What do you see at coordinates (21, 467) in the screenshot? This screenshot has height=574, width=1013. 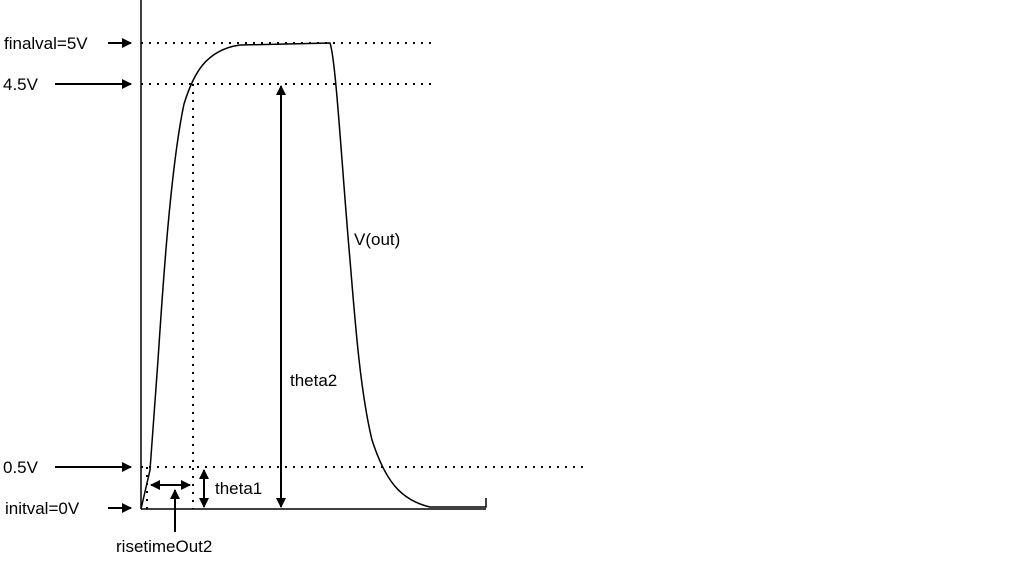 I see `v05-label: 0.5V` at bounding box center [21, 467].